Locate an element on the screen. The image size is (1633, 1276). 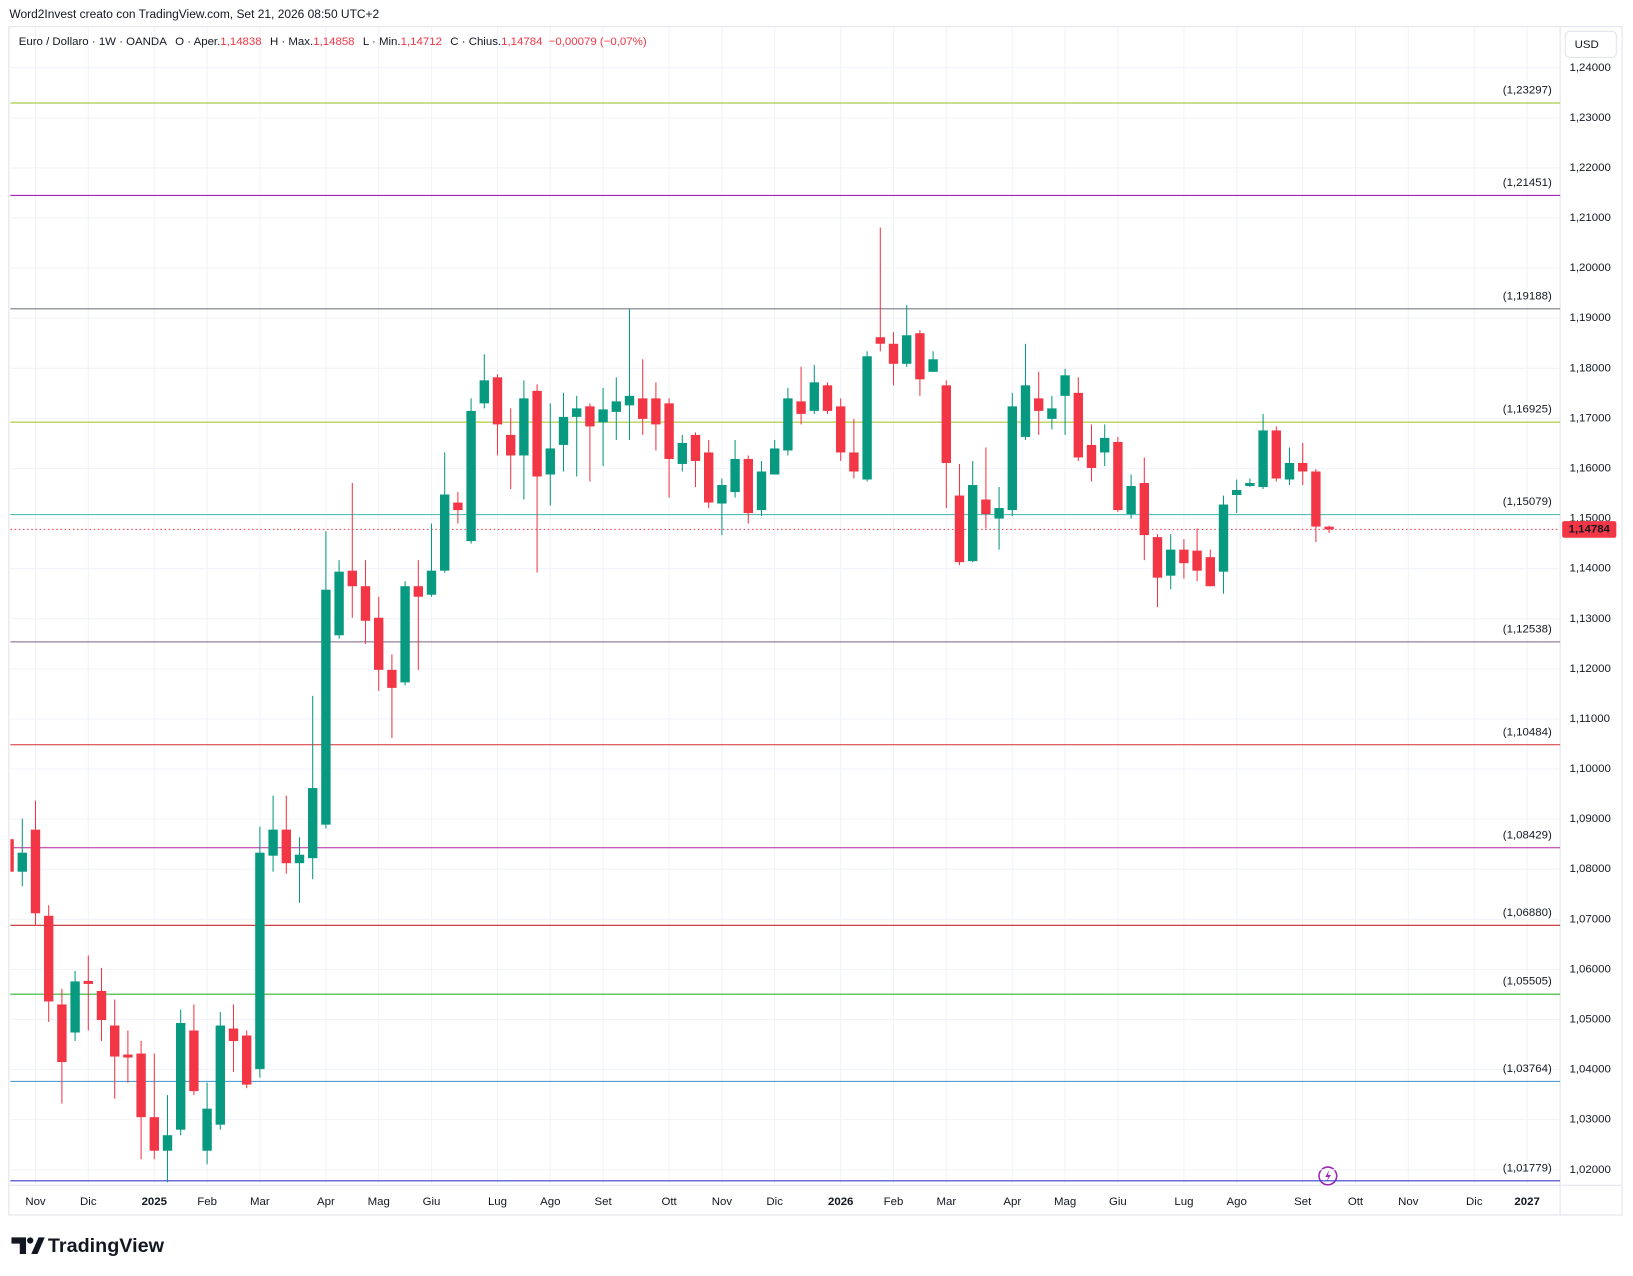
currency-label: USD is located at coordinates (1587, 45).